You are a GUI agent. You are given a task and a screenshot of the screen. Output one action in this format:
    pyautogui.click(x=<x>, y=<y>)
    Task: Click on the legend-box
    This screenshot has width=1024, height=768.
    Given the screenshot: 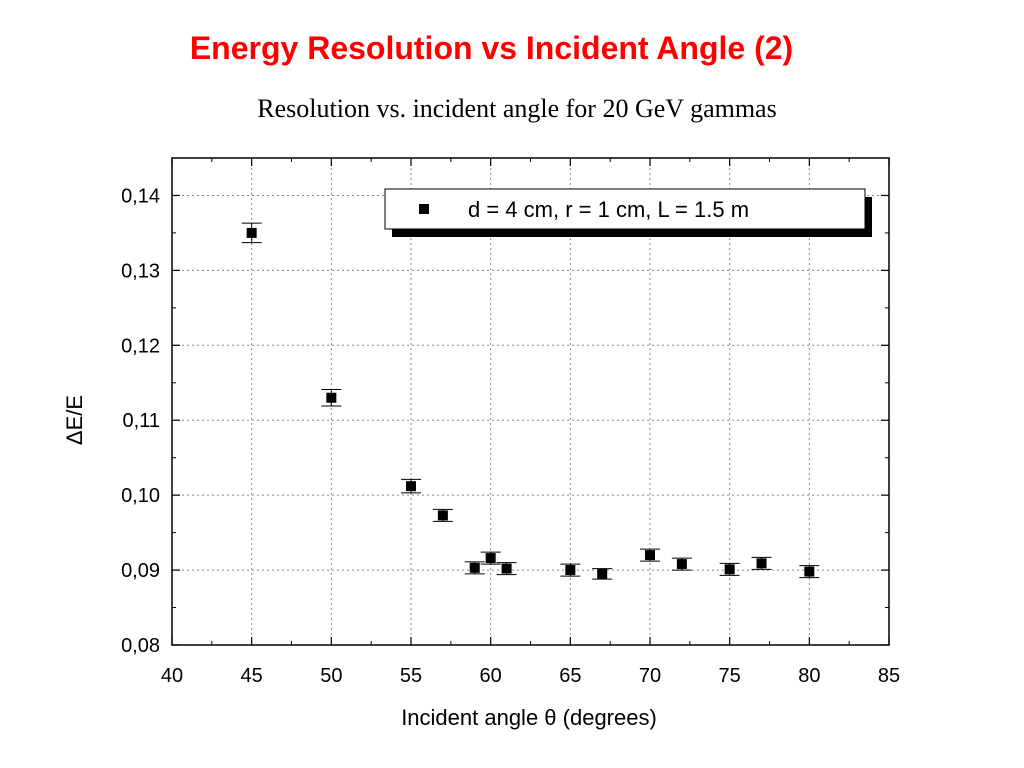 What is the action you would take?
    pyautogui.click(x=625, y=209)
    